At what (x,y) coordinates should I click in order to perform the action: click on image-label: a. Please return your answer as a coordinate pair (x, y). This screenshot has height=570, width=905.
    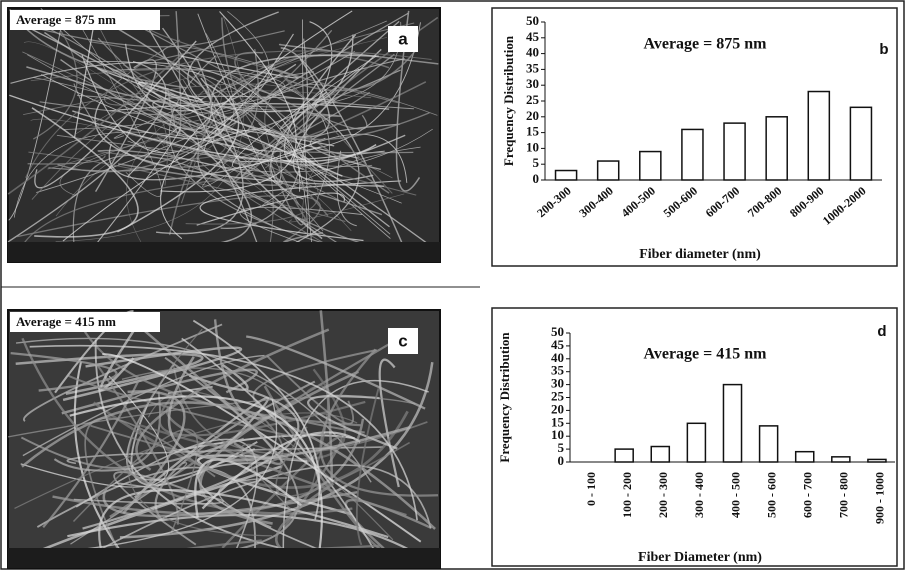
    Looking at the image, I should click on (403, 38).